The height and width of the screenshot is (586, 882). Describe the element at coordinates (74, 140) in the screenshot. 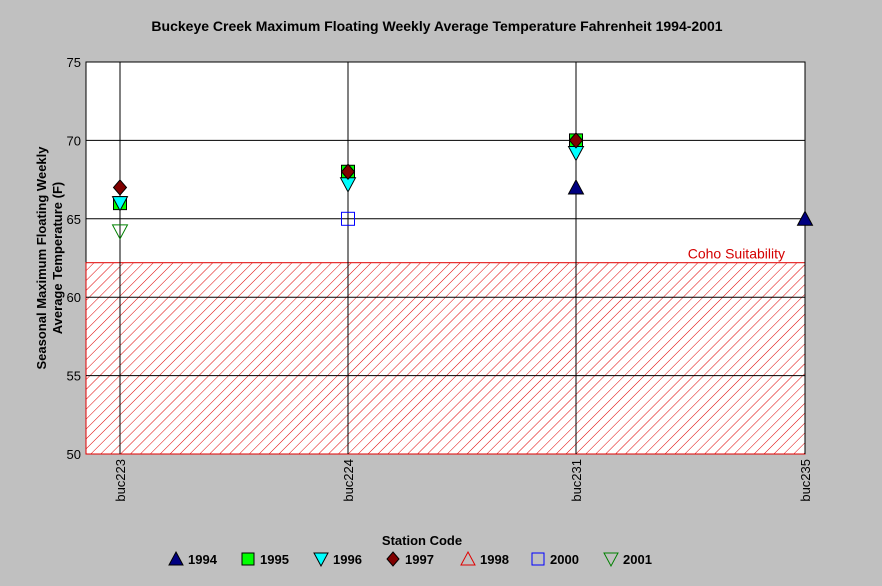

I see `y-tick-label: 70` at that location.